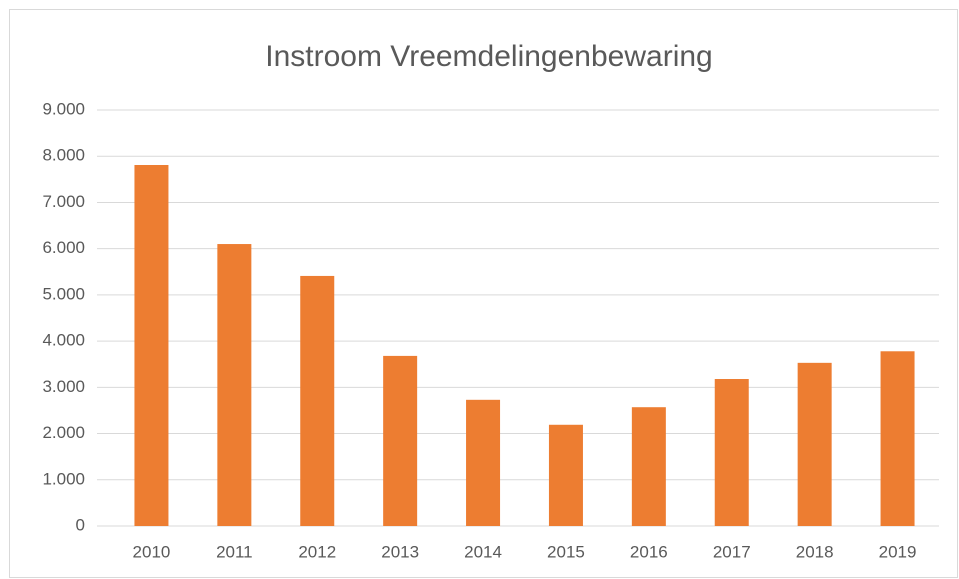  Describe the element at coordinates (898, 551) in the screenshot. I see `x-tick-label: 2019` at that location.